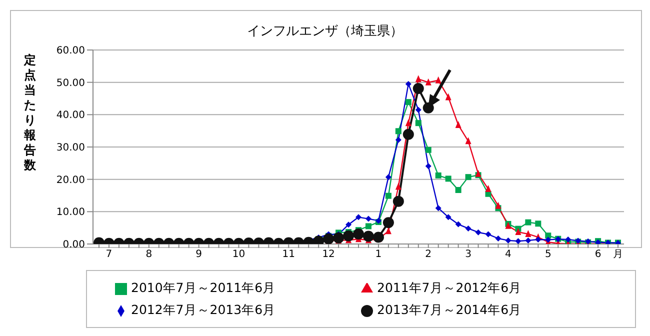  Describe the element at coordinates (199, 254) in the screenshot. I see `x-tick-label: 9` at that location.